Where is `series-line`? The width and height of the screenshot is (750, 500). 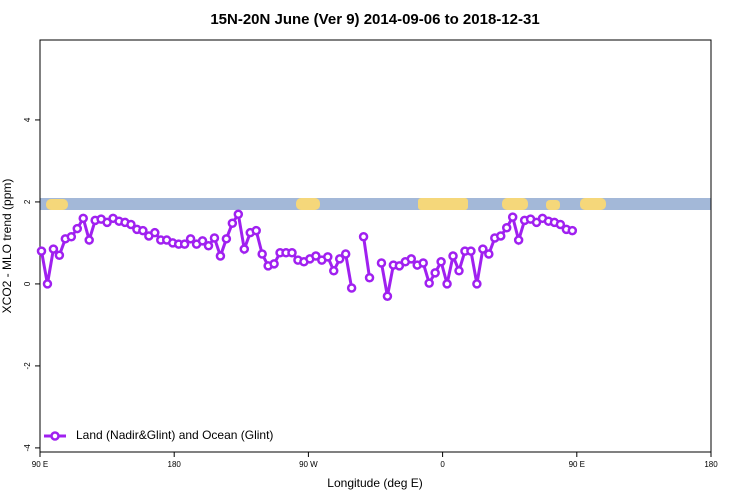
series-line is located at coordinates (367, 257).